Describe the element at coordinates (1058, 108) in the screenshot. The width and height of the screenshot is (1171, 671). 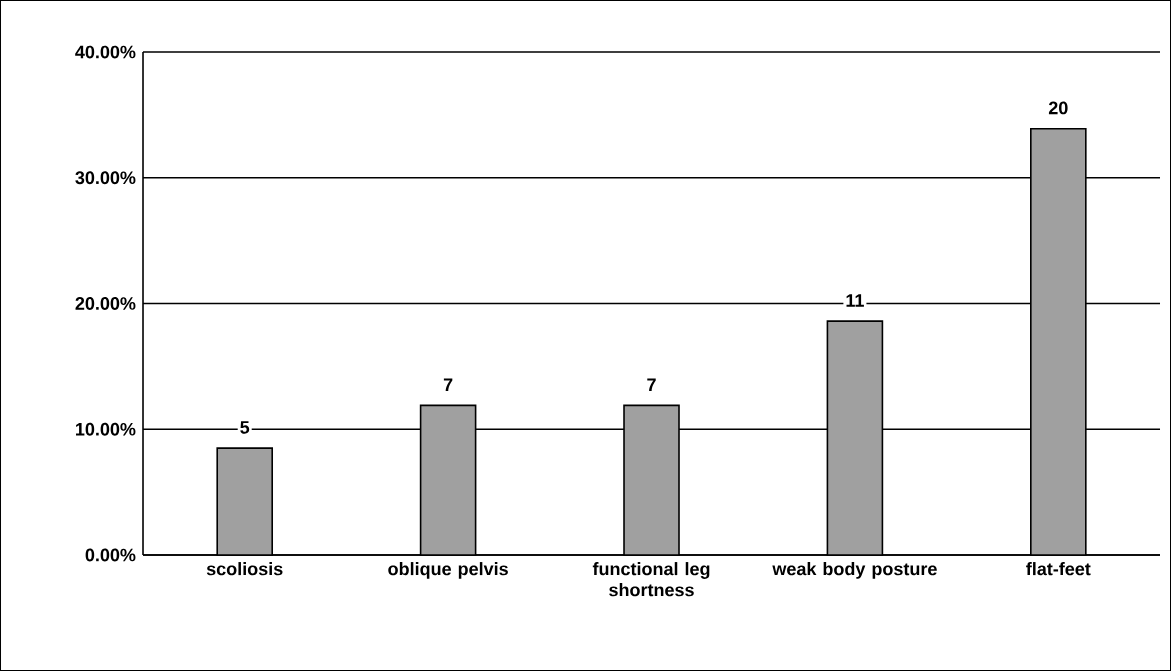
I see `annotation: 20` at that location.